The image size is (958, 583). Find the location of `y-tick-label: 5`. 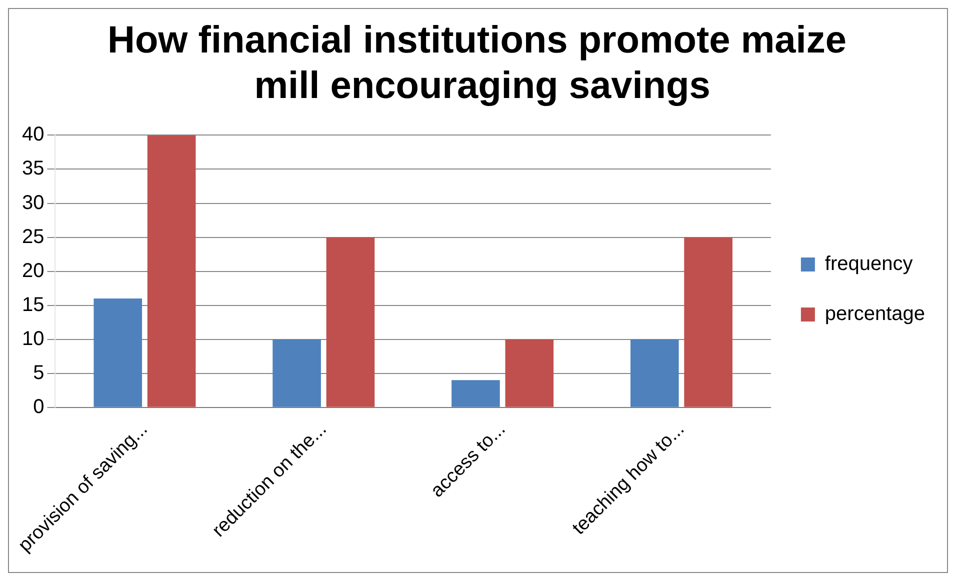

y-tick-label: 5 is located at coordinates (38, 373).